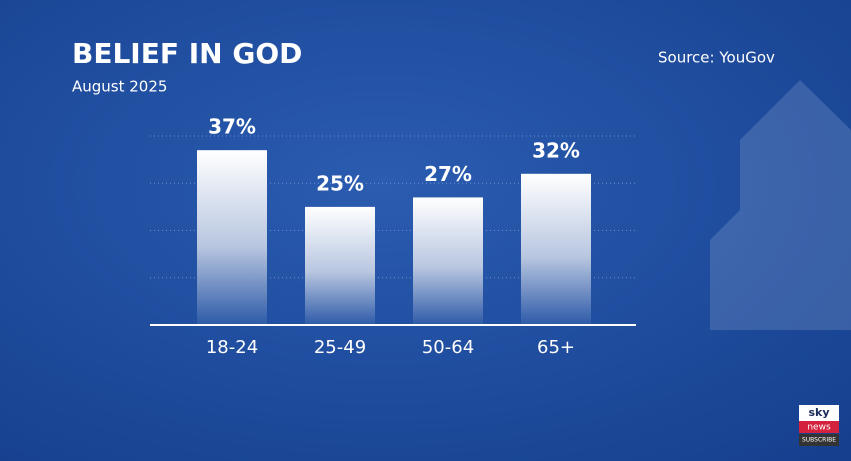 The image size is (851, 461). I want to click on subscribe-label: SUBSCRIBE, so click(819, 440).